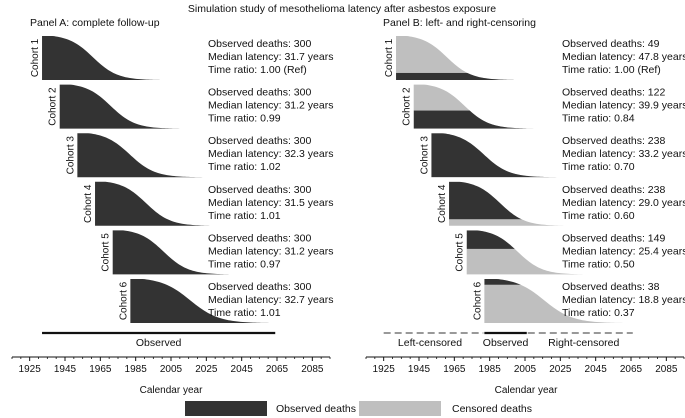 The height and width of the screenshot is (418, 685). I want to click on time-ratio-label: Time ratio: 0.50, so click(598, 264).